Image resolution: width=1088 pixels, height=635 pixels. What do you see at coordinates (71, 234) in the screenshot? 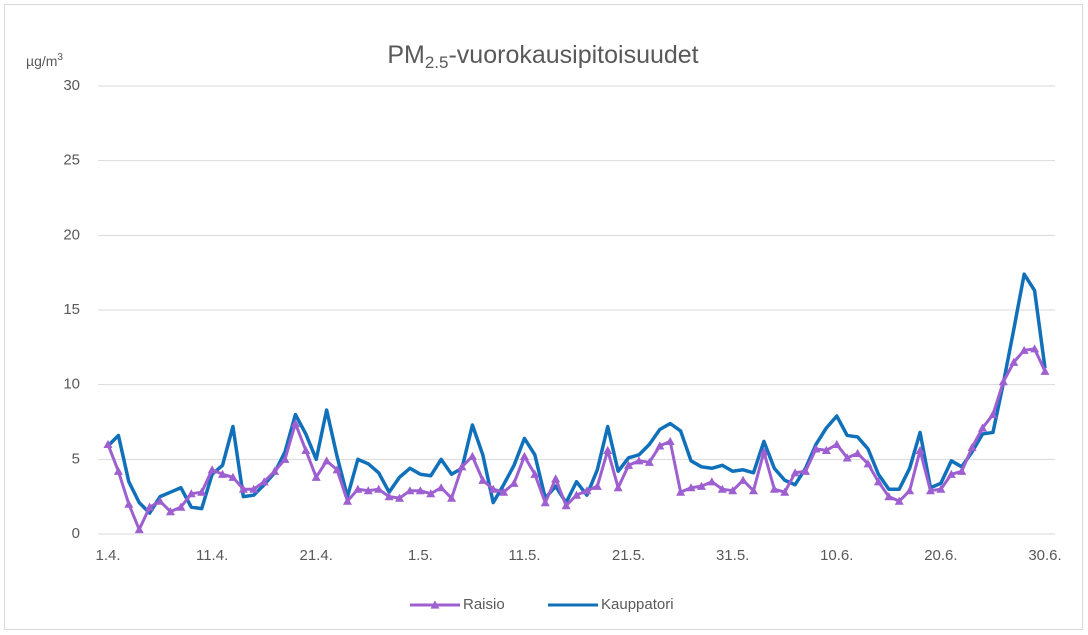
I see `y-tick-label: 20` at bounding box center [71, 234].